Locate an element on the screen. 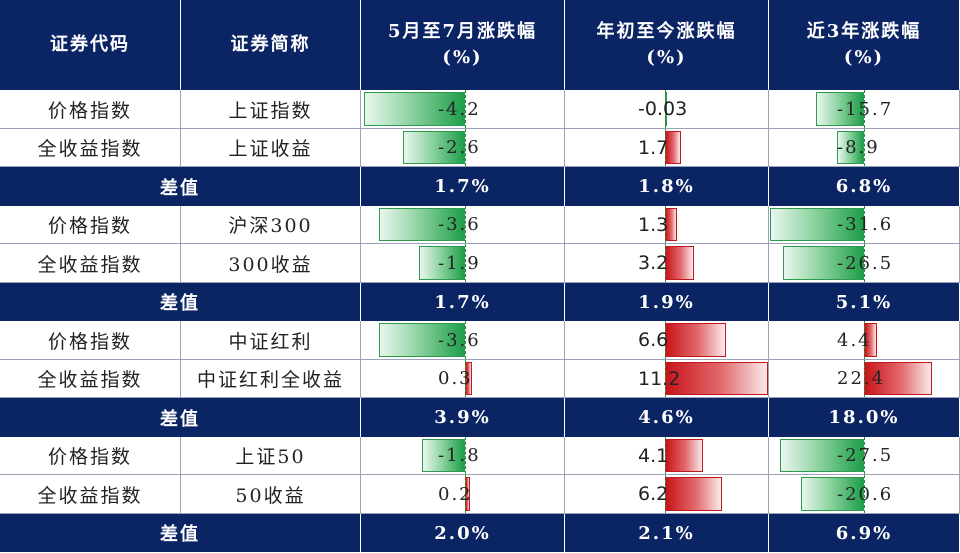 Image resolution: width=960 pixels, height=553 pixels. row-security-name: 中证红利全收益 is located at coordinates (271, 379).